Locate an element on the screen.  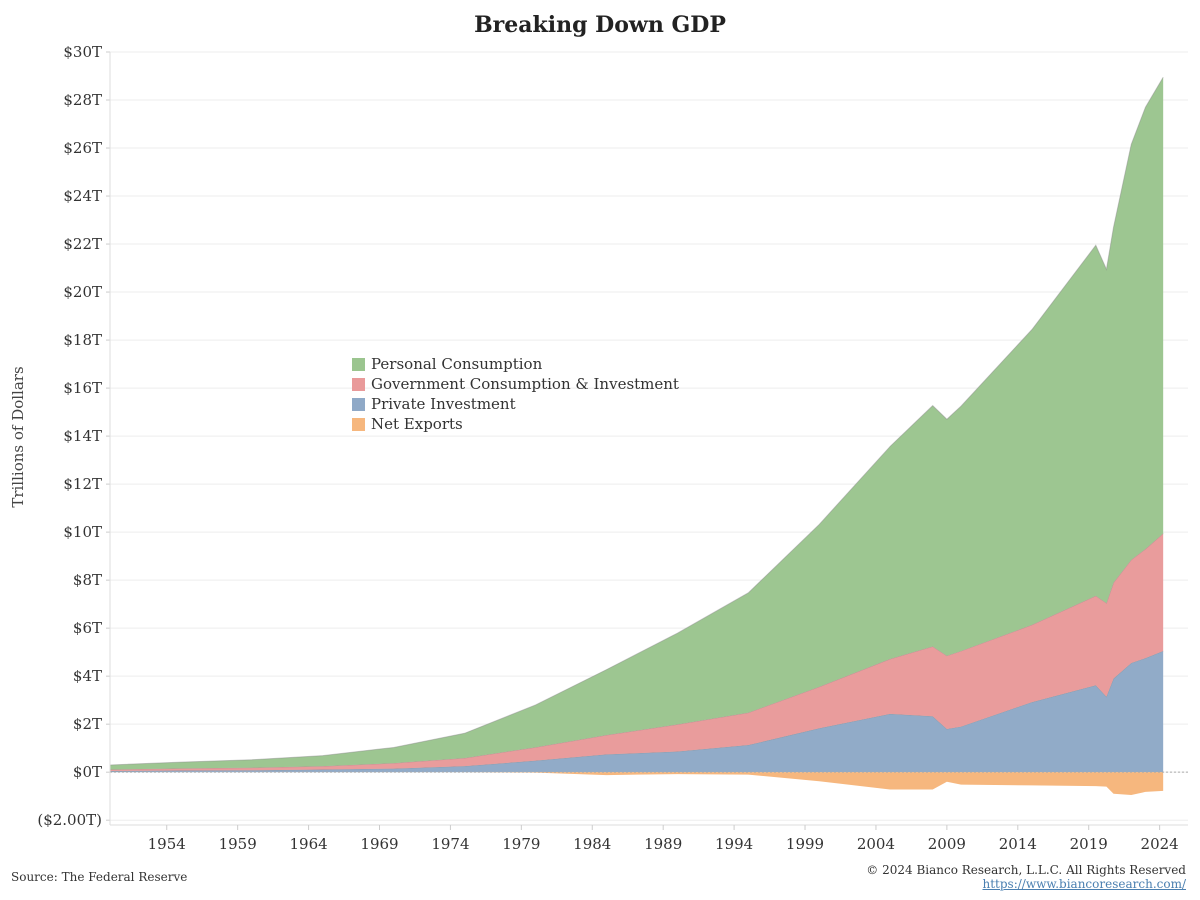
x-tick-label: 2004 is located at coordinates (876, 844).